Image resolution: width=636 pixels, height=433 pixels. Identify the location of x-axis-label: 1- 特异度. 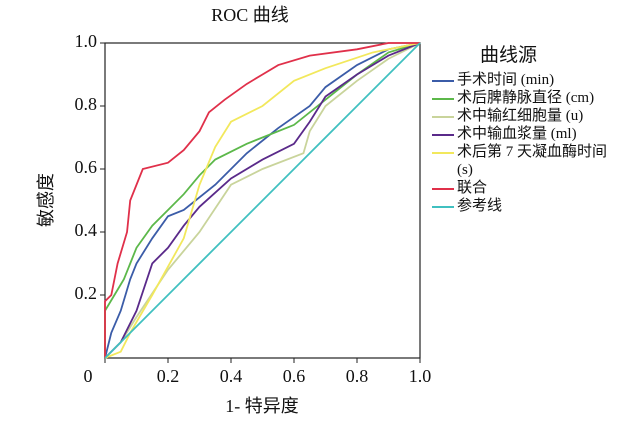
(262, 406).